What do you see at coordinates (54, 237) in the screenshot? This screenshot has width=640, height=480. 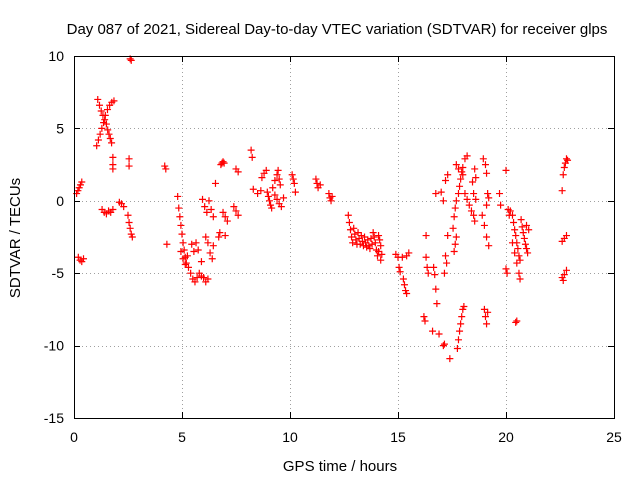 I see `y-tick-labels: -15 -10 -5 0 5 10` at bounding box center [54, 237].